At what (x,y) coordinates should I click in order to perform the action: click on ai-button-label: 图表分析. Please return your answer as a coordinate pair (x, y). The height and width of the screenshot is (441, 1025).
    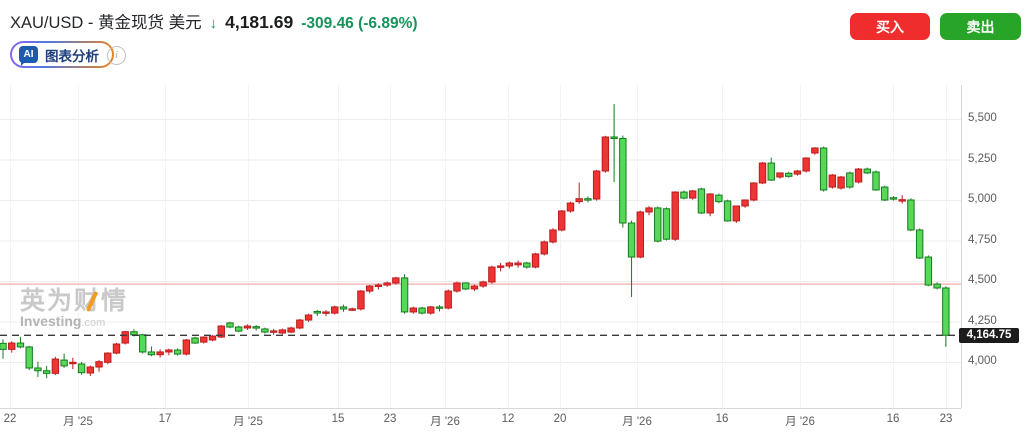
    Looking at the image, I should click on (72, 56).